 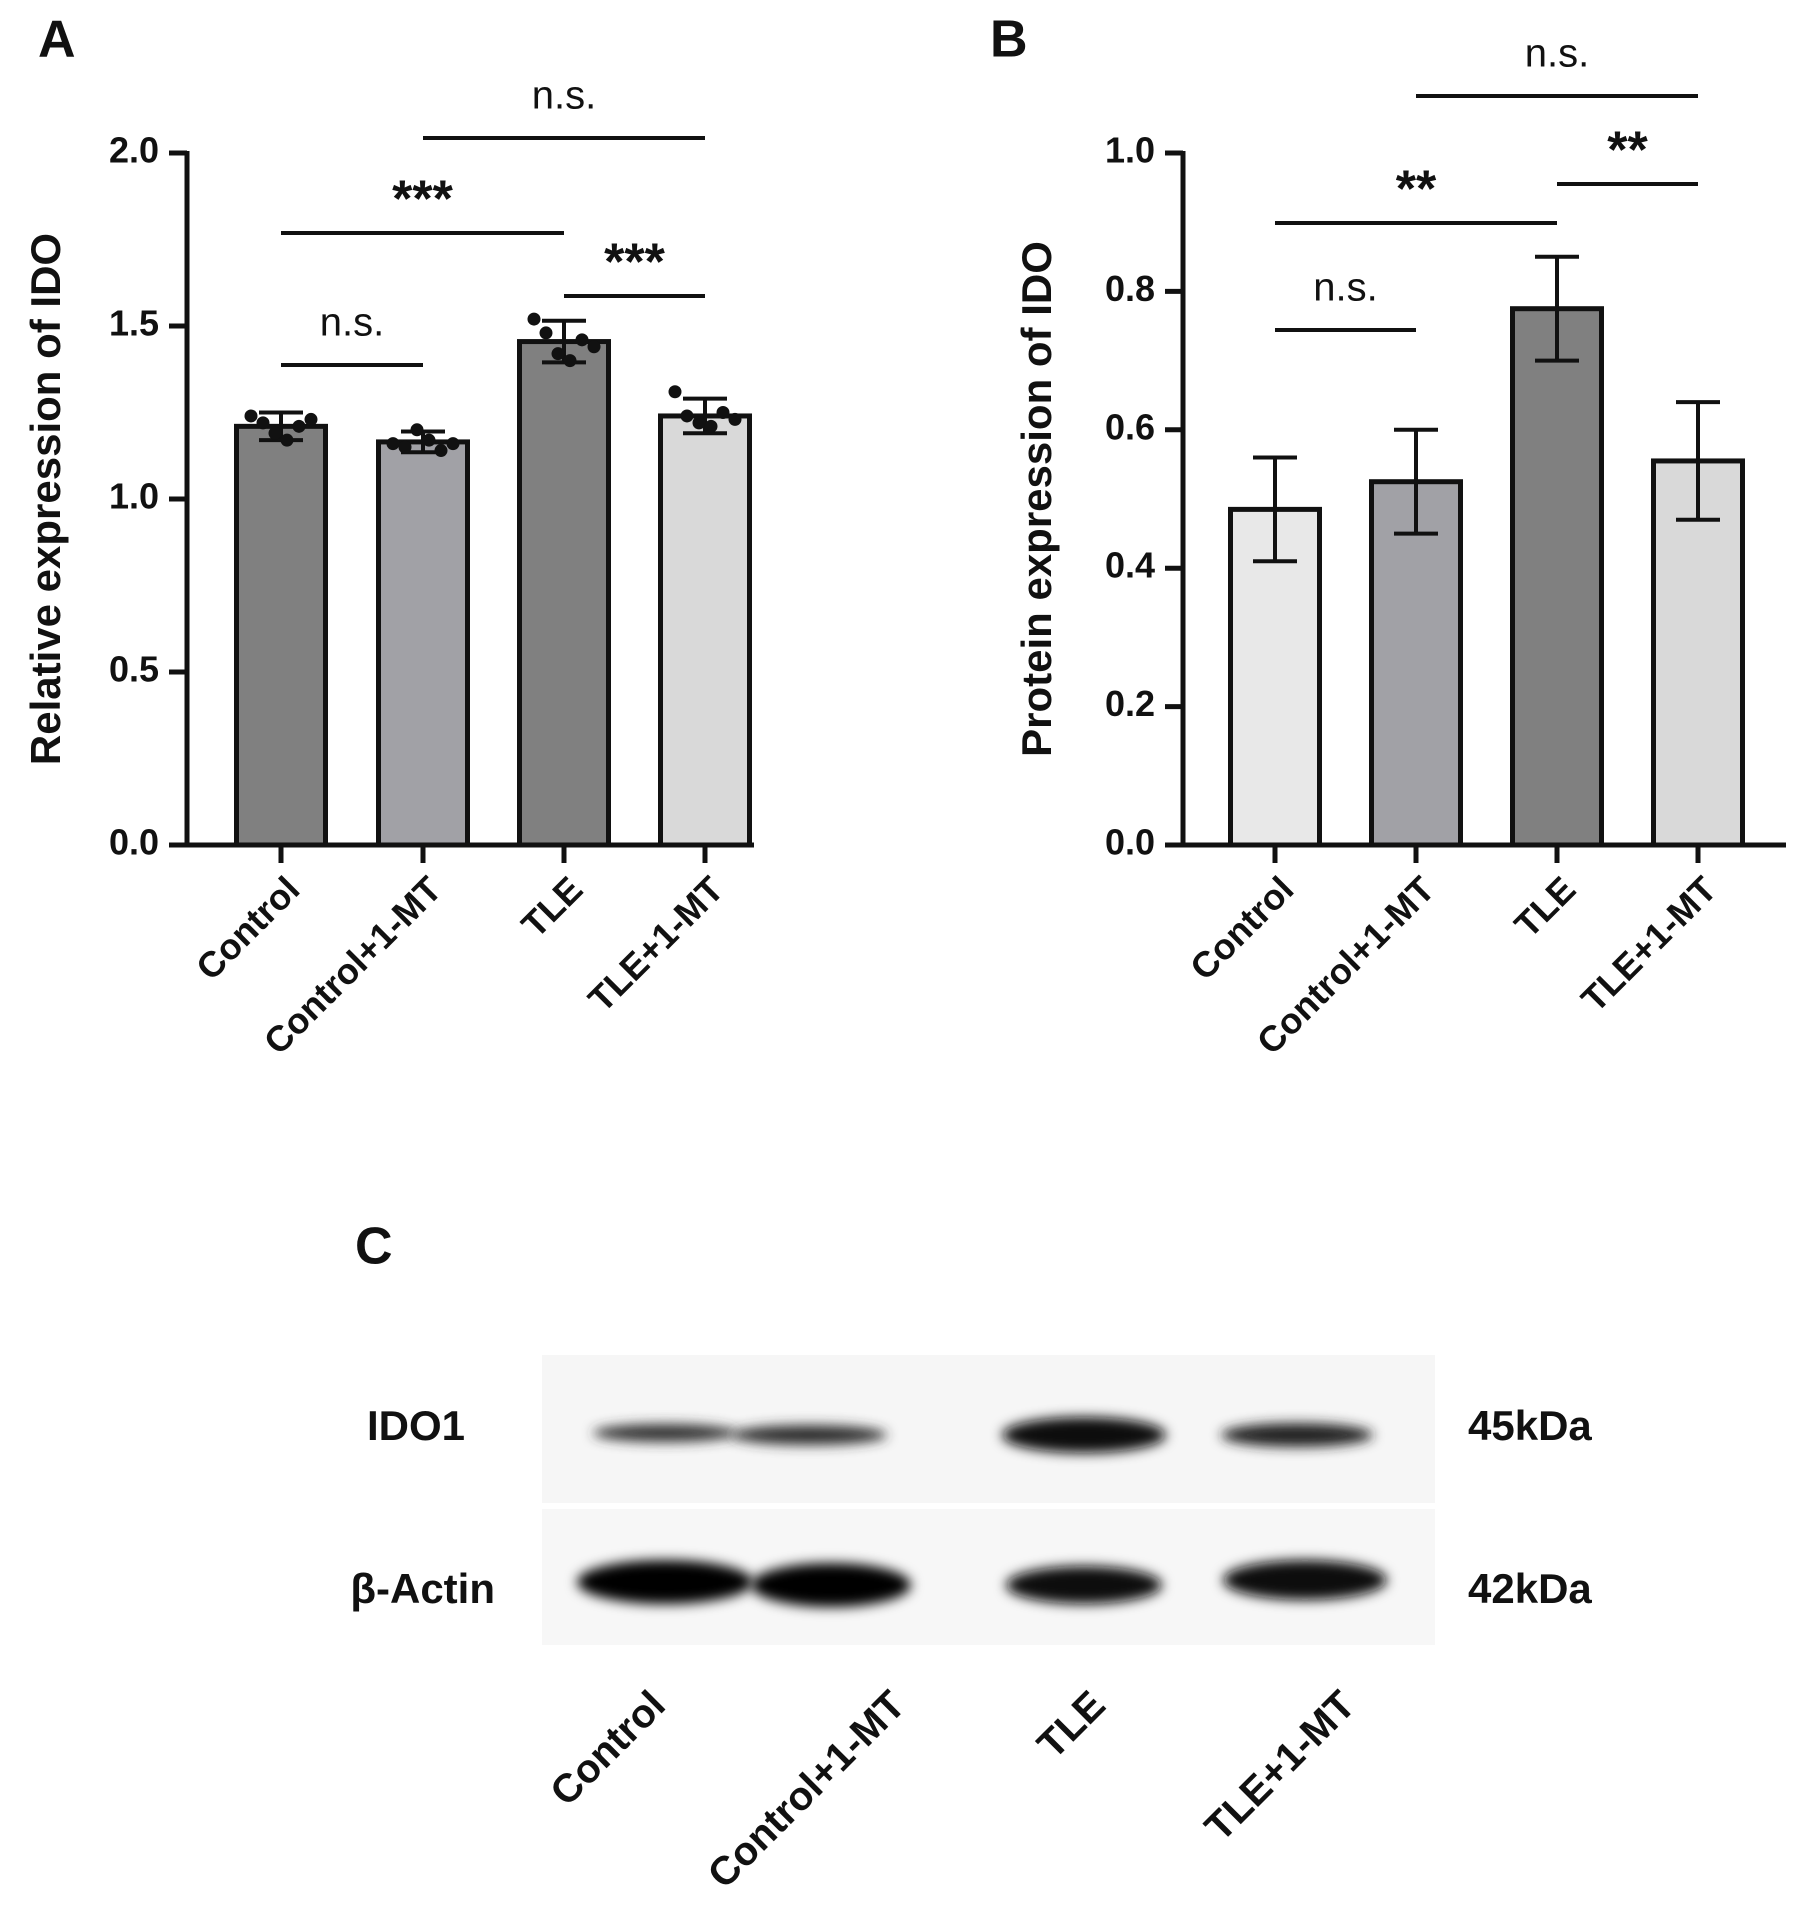 What do you see at coordinates (807, 1790) in the screenshot?
I see `lane-label: Control+1-MT` at bounding box center [807, 1790].